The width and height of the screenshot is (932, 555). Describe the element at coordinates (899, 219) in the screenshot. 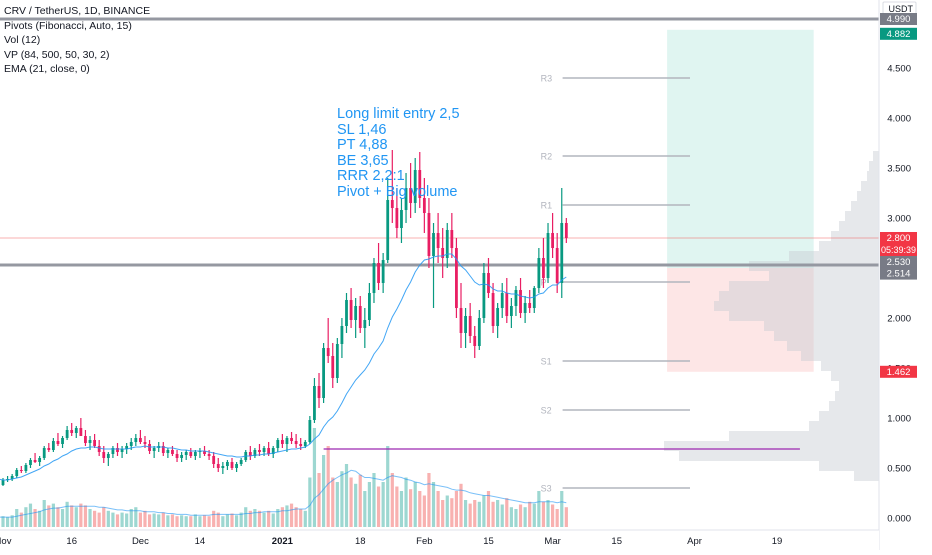

I see `y-tick-label: 3.000` at that location.